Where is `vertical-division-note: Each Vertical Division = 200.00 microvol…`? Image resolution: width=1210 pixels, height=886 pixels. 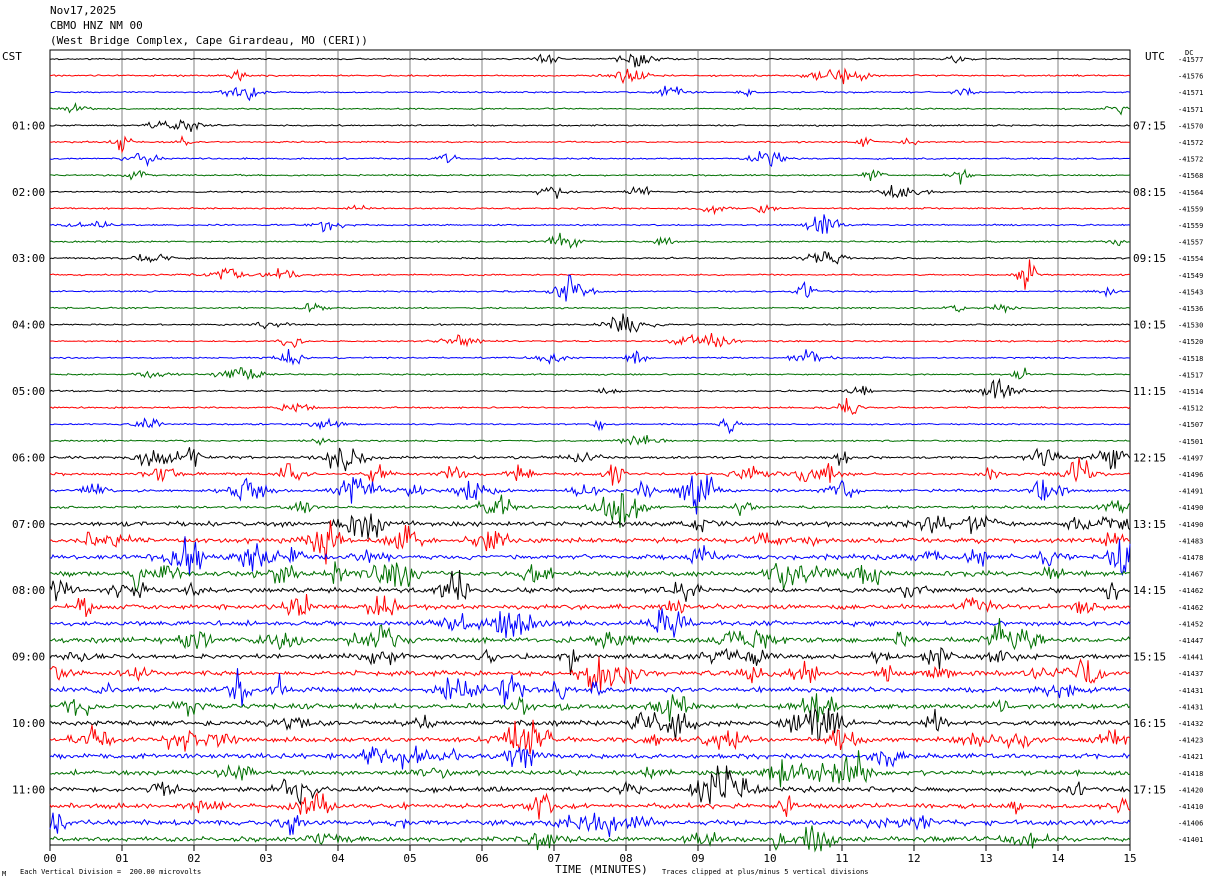
vertical-division-note: Each Vertical Division = 200.00 microvol… is located at coordinates (111, 872).